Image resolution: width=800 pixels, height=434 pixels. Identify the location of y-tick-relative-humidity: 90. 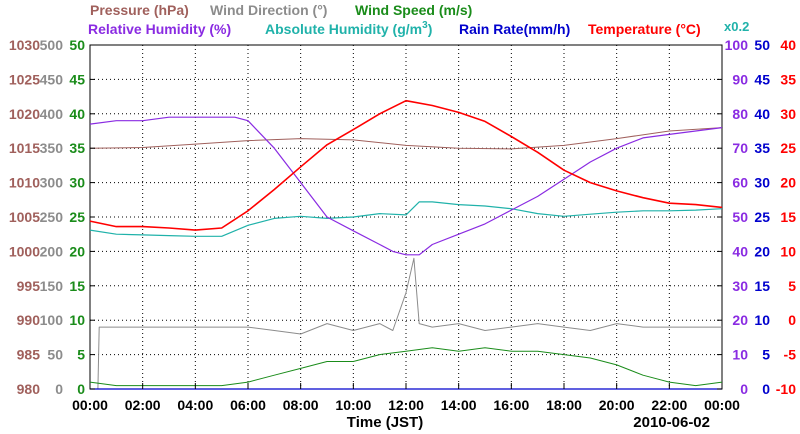
(740, 79).